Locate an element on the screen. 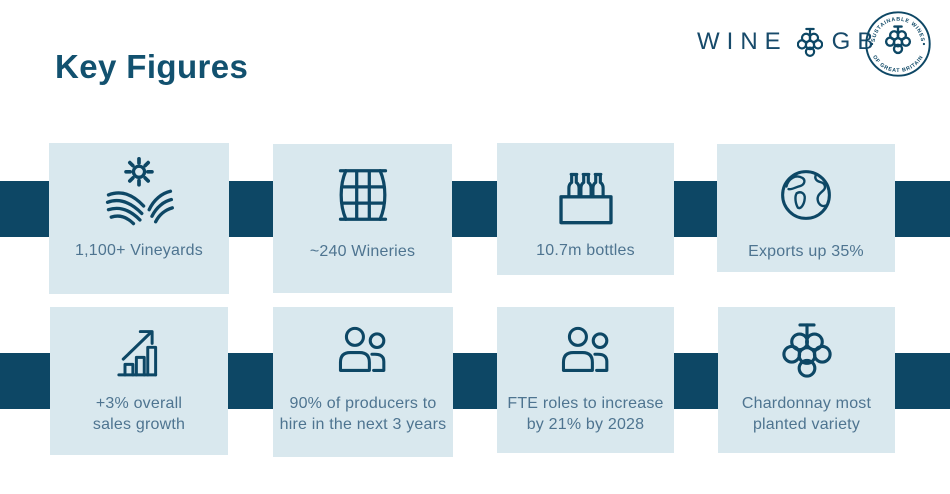 Image resolution: width=950 pixels, height=494 pixels. winegb-logo: WINE GB is located at coordinates (788, 42).